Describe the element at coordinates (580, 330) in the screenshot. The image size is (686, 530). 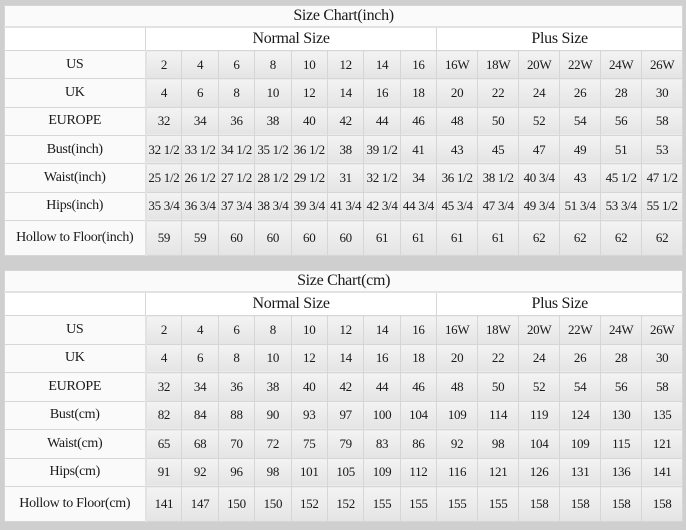
I see `table-cell: 22W` at that location.